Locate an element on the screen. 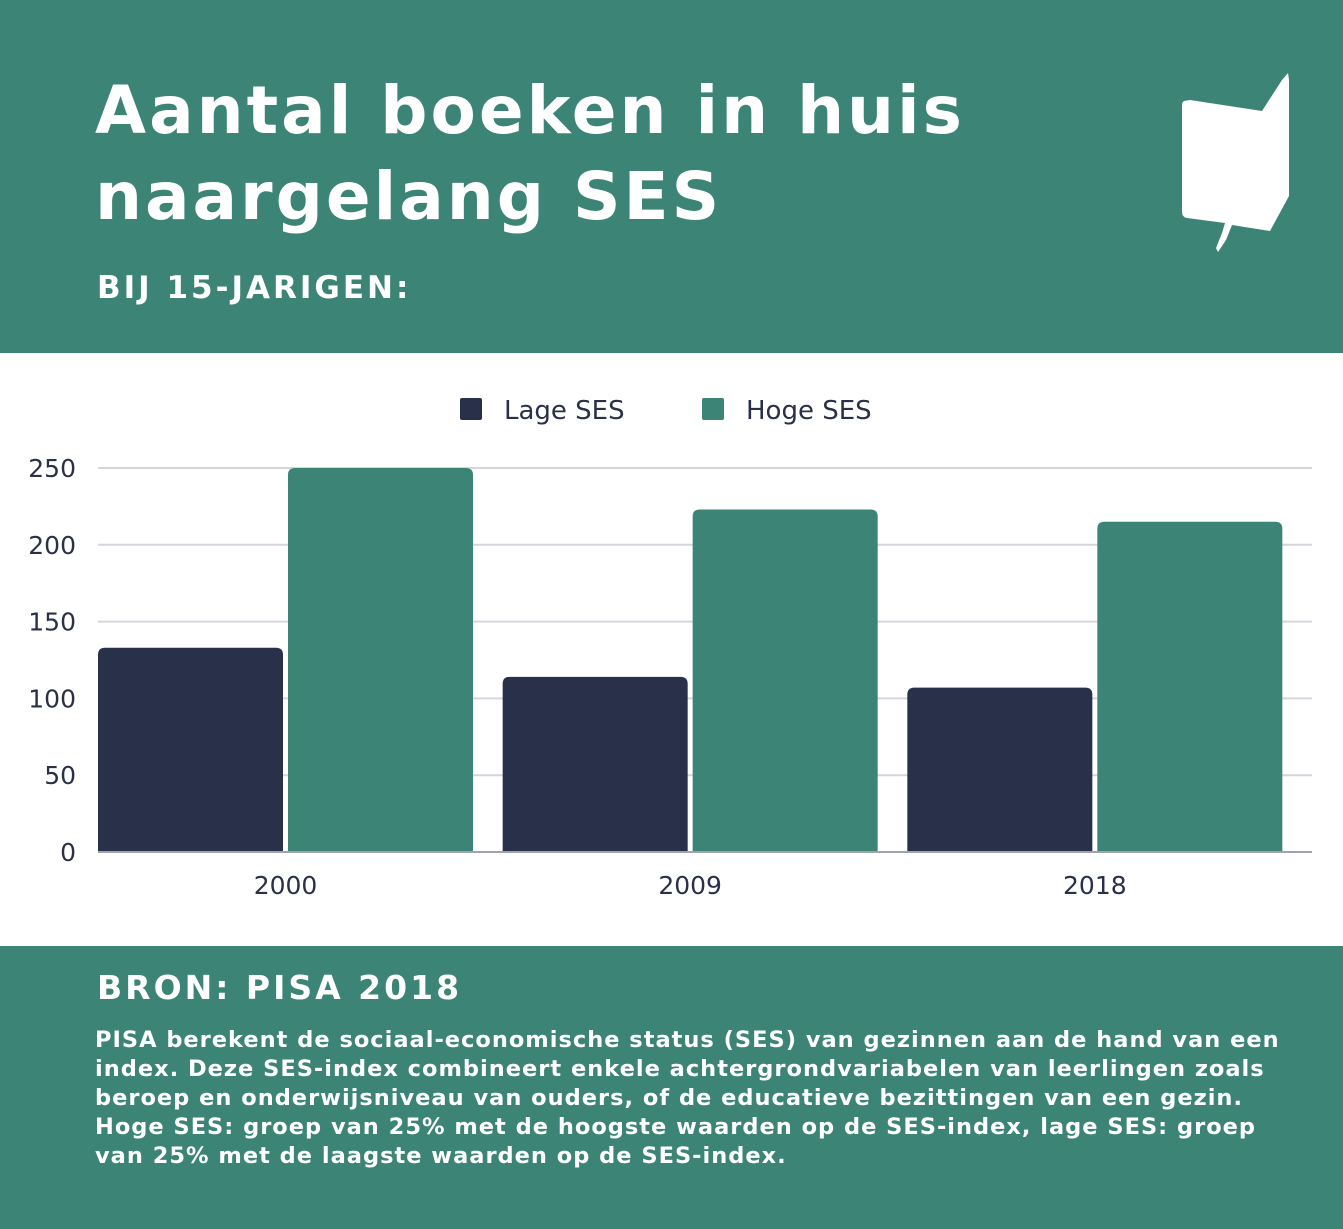 The height and width of the screenshot is (1229, 1343). source-label: BRON: PISA 2018 is located at coordinates (280, 987).